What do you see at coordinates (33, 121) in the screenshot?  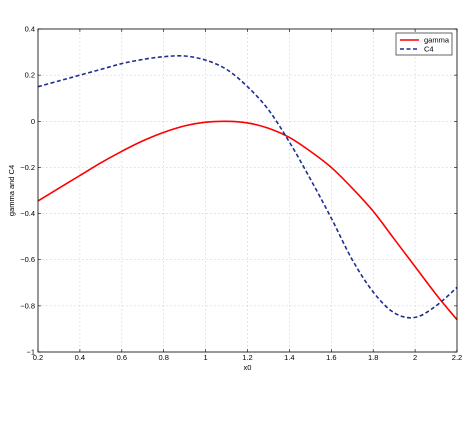 I see `y-tick-label: 0` at bounding box center [33, 121].